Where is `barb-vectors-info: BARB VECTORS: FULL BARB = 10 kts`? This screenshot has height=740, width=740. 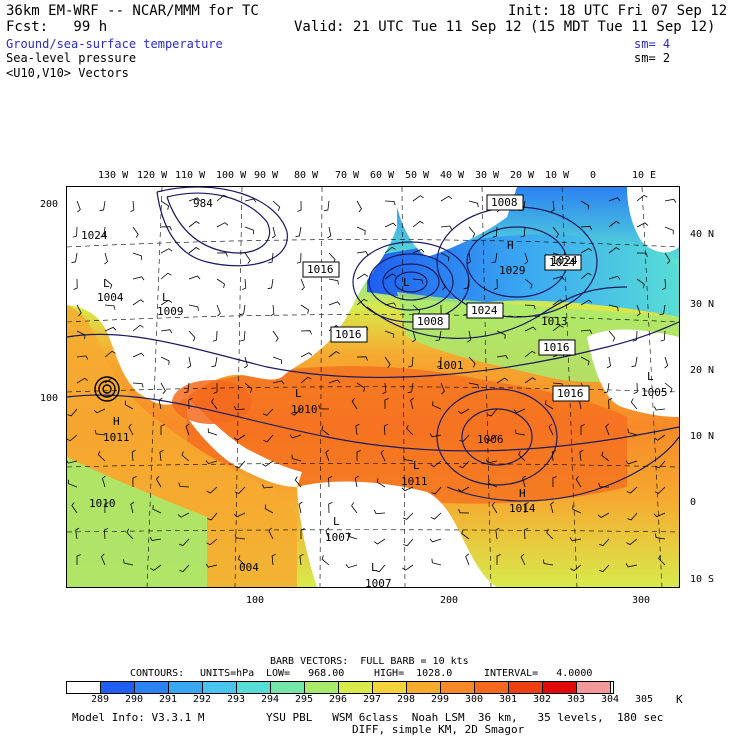 barb-vectors-info: BARB VECTORS: FULL BARB = 10 kts is located at coordinates (369, 661).